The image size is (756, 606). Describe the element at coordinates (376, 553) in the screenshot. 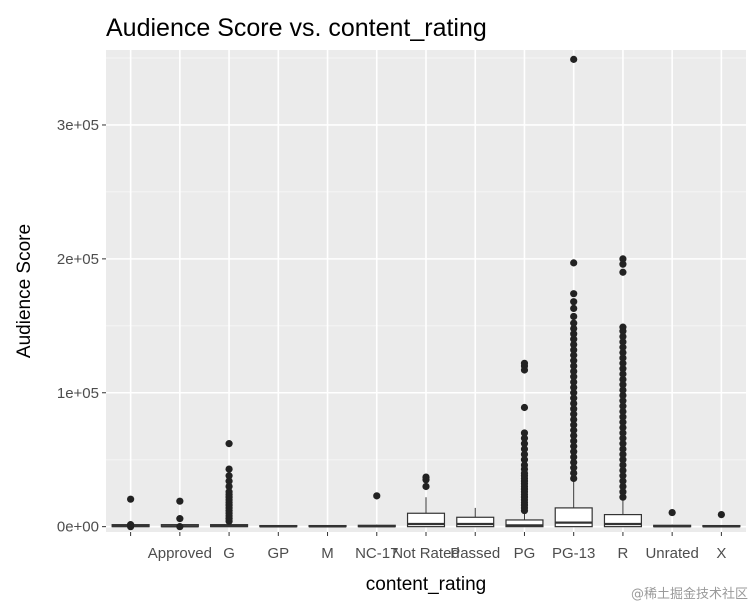

I see `x-tick-label: NC-17` at that location.